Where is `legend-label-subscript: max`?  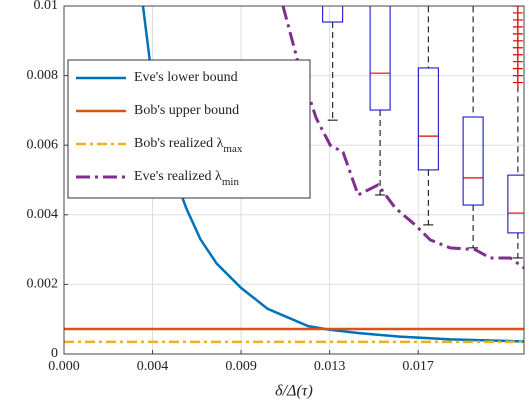
legend-label-subscript: max is located at coordinates (232, 149).